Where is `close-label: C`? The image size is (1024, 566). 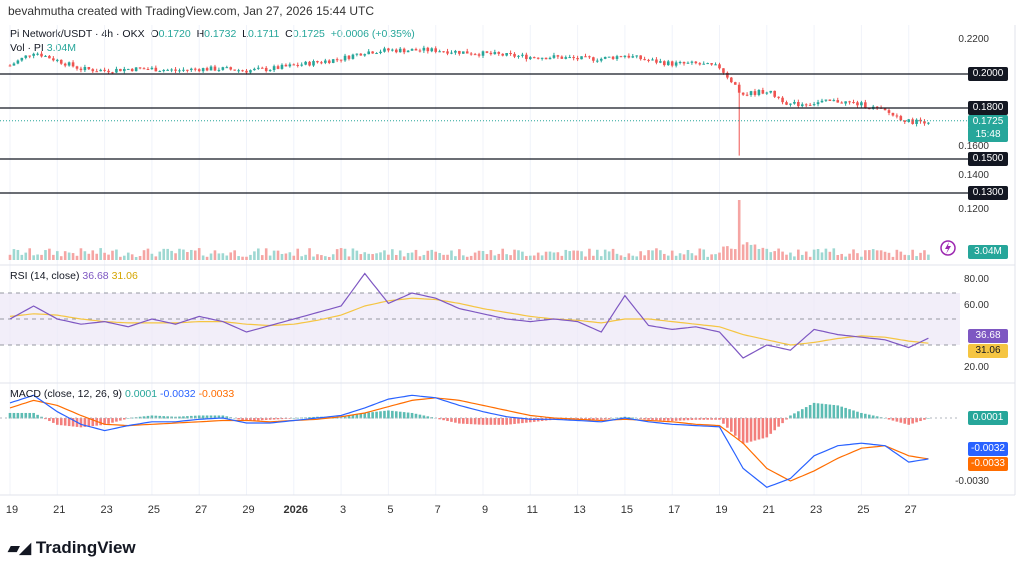 close-label: C is located at coordinates (289, 34).